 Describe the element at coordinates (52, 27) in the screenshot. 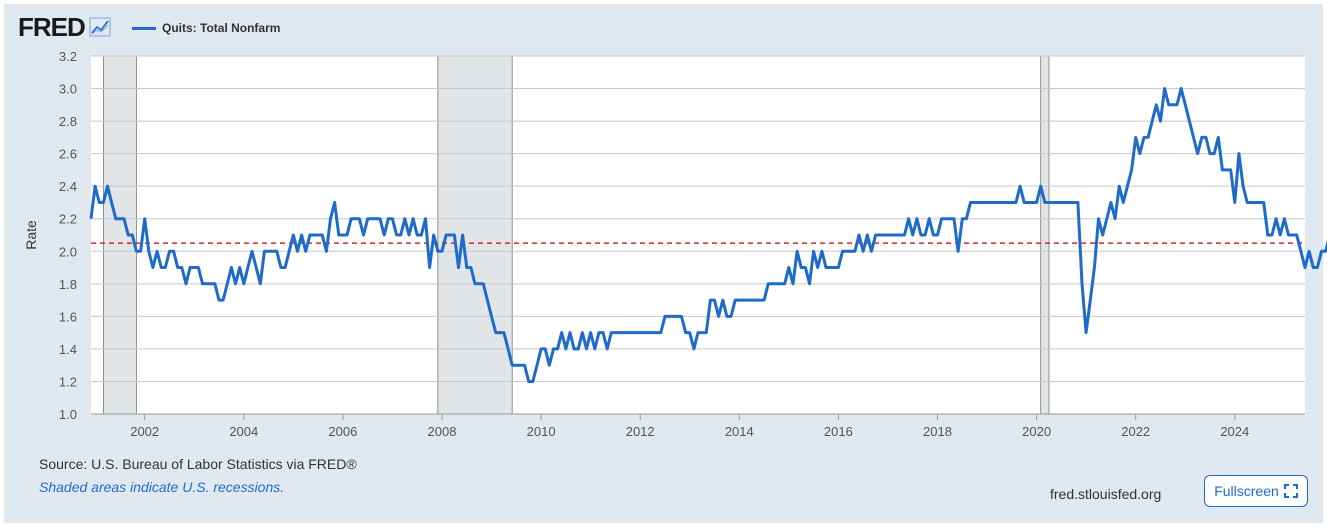

I see `logo-text: FRED` at that location.